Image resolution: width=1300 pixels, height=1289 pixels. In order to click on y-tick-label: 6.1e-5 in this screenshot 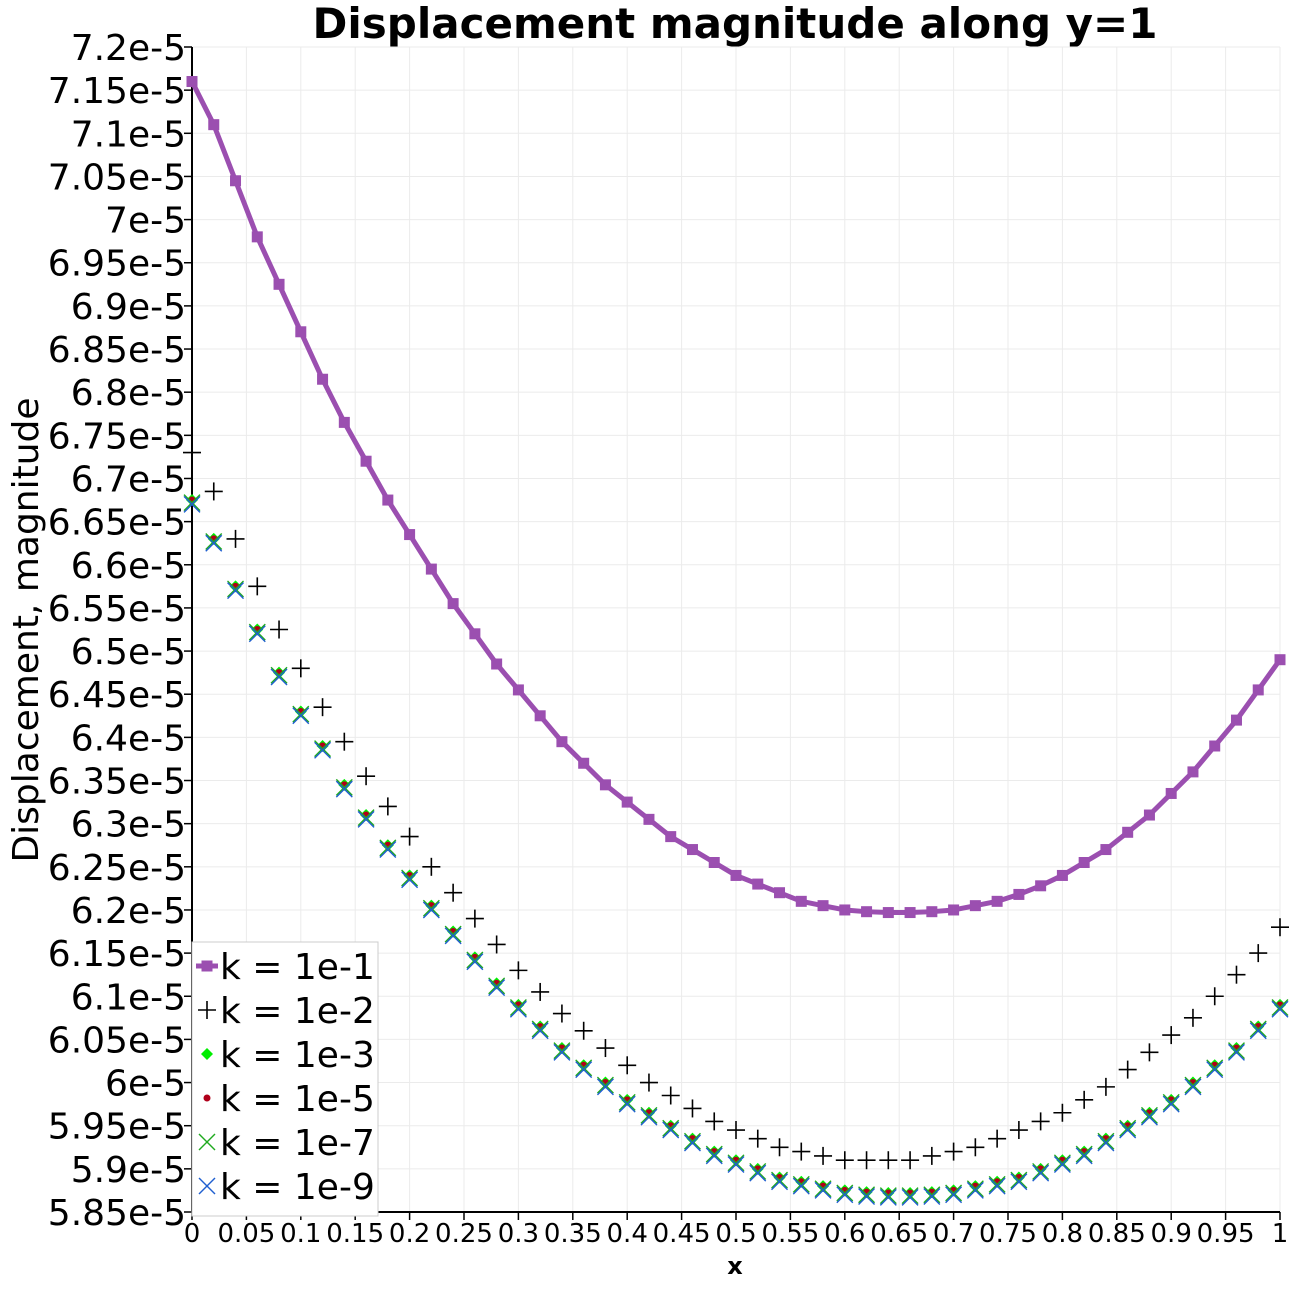, I will do `click(128, 997)`.